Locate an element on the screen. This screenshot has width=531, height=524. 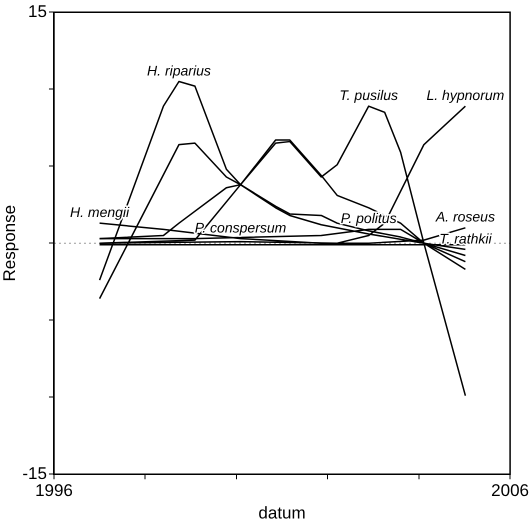
y-tick-label: 15 is located at coordinates (37, 11).